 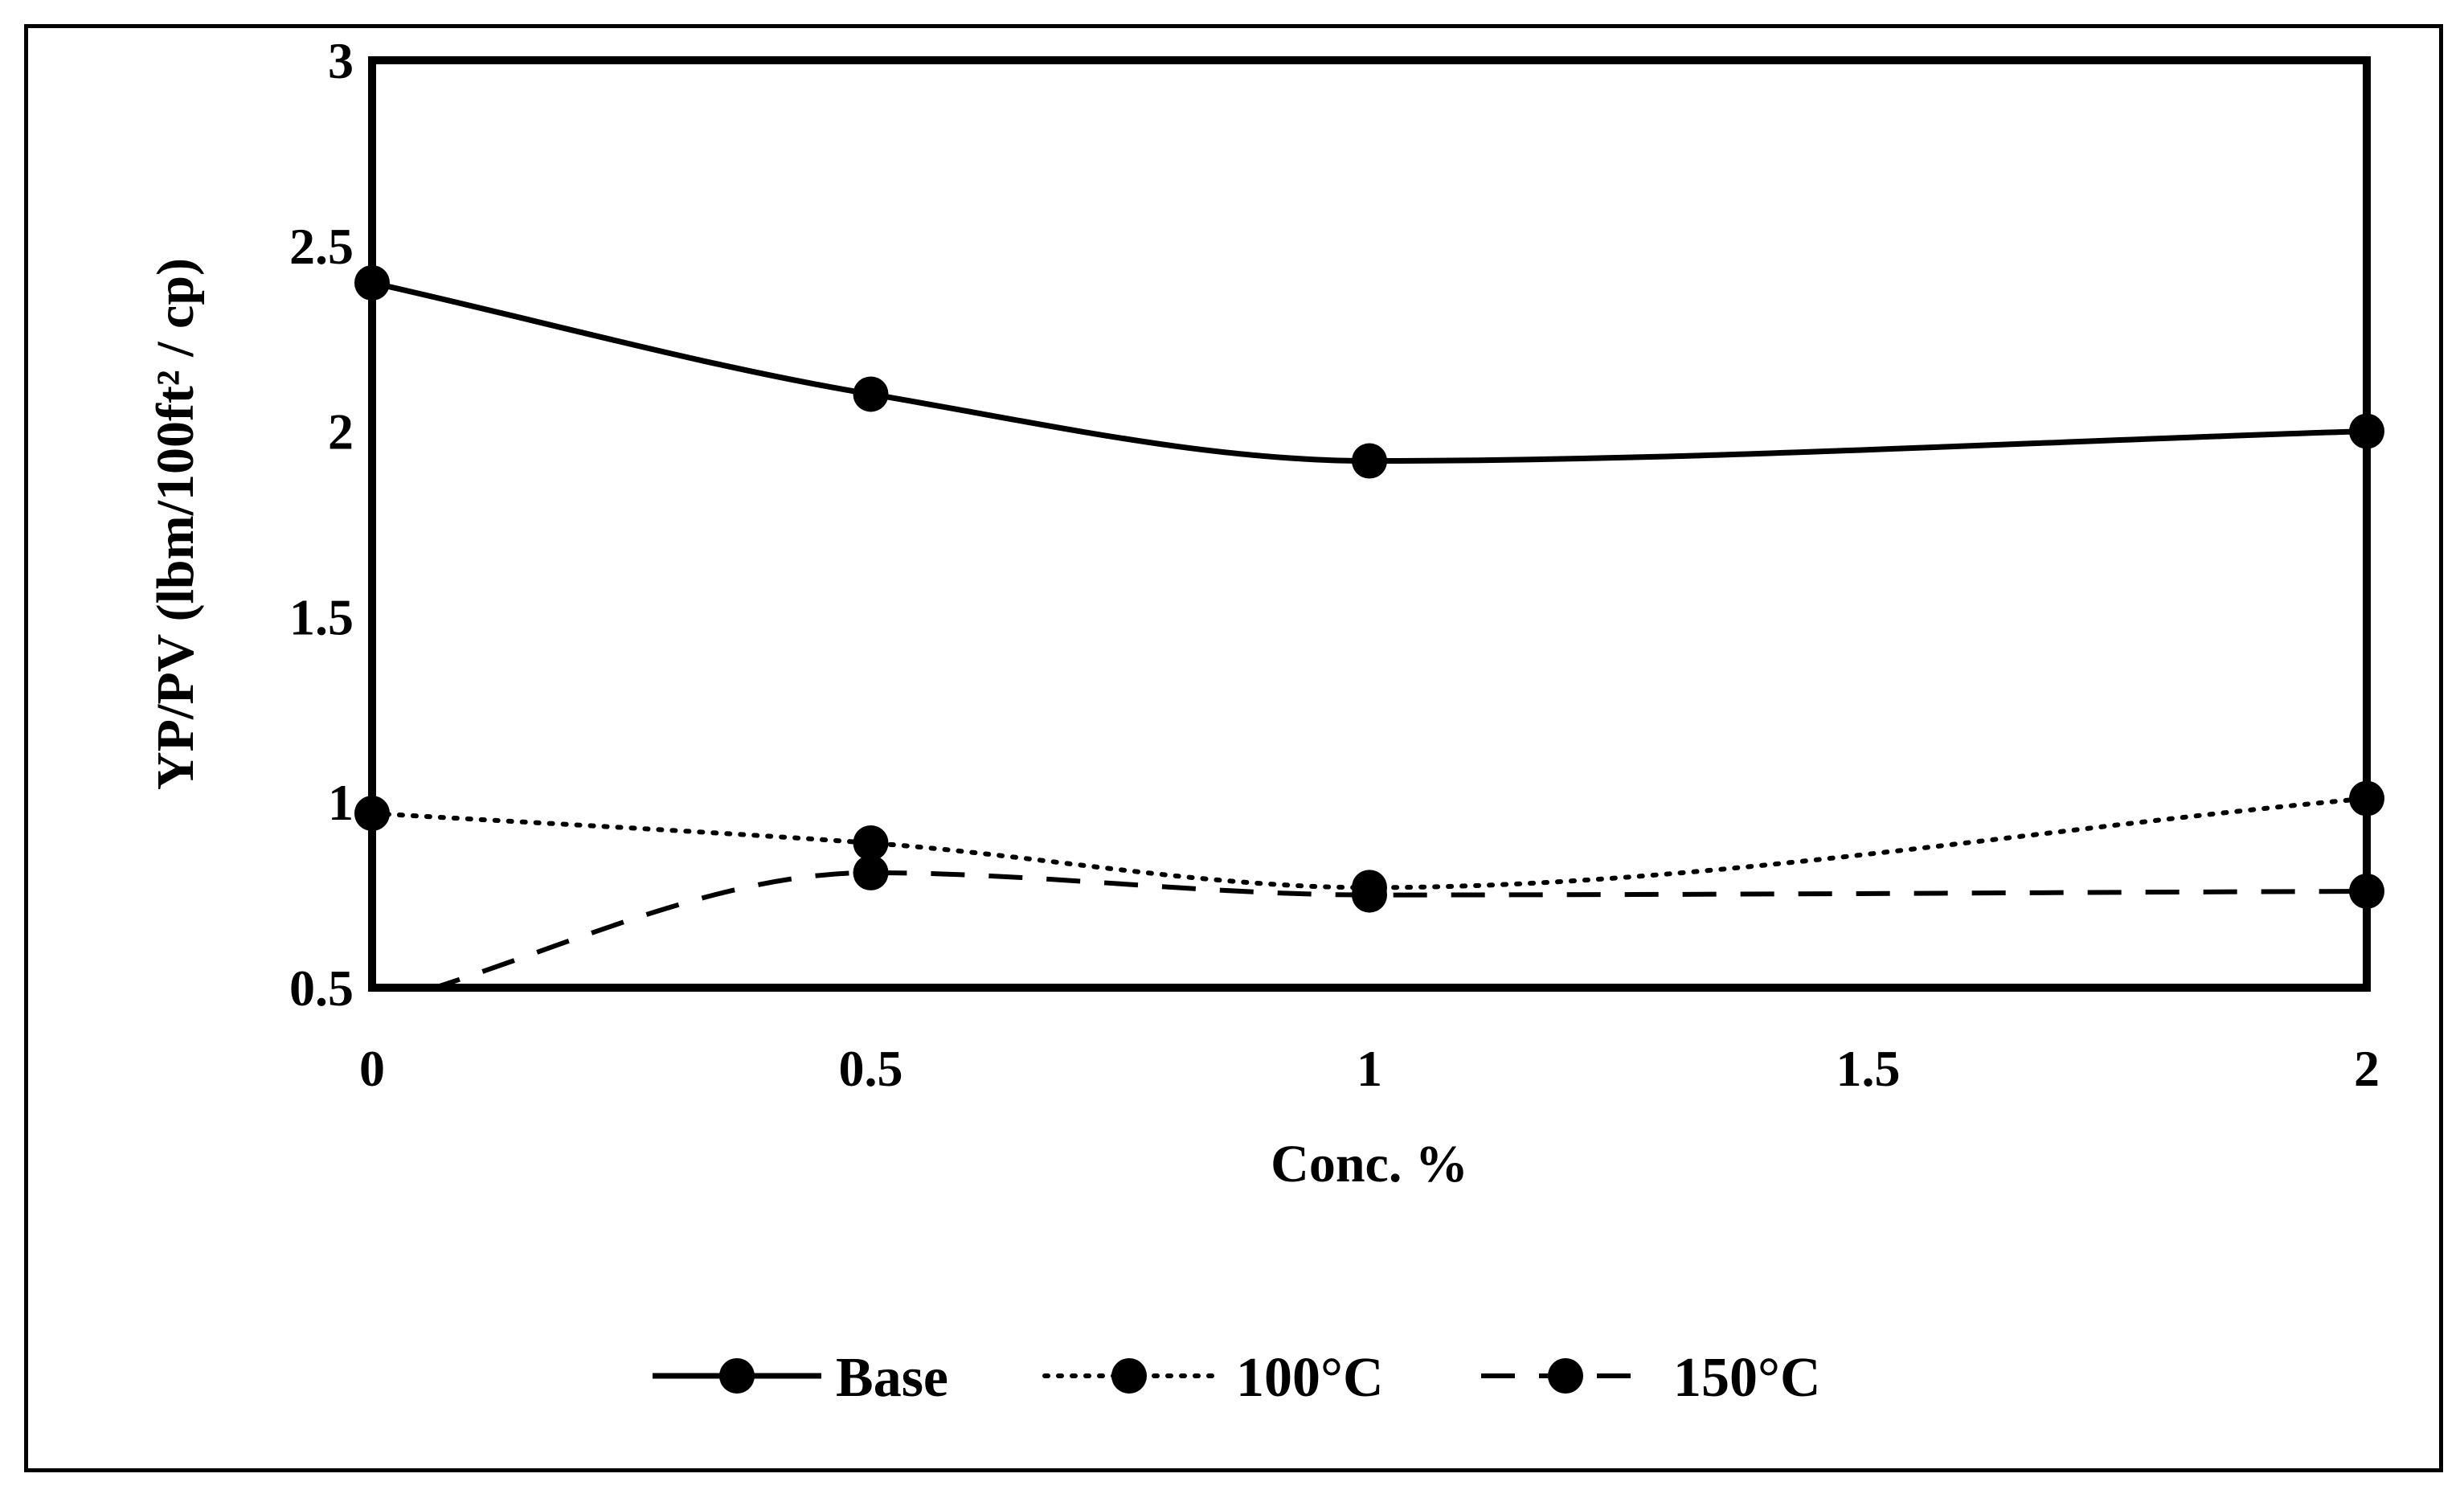 I want to click on x-tick-label: 0.5, so click(x=871, y=1068).